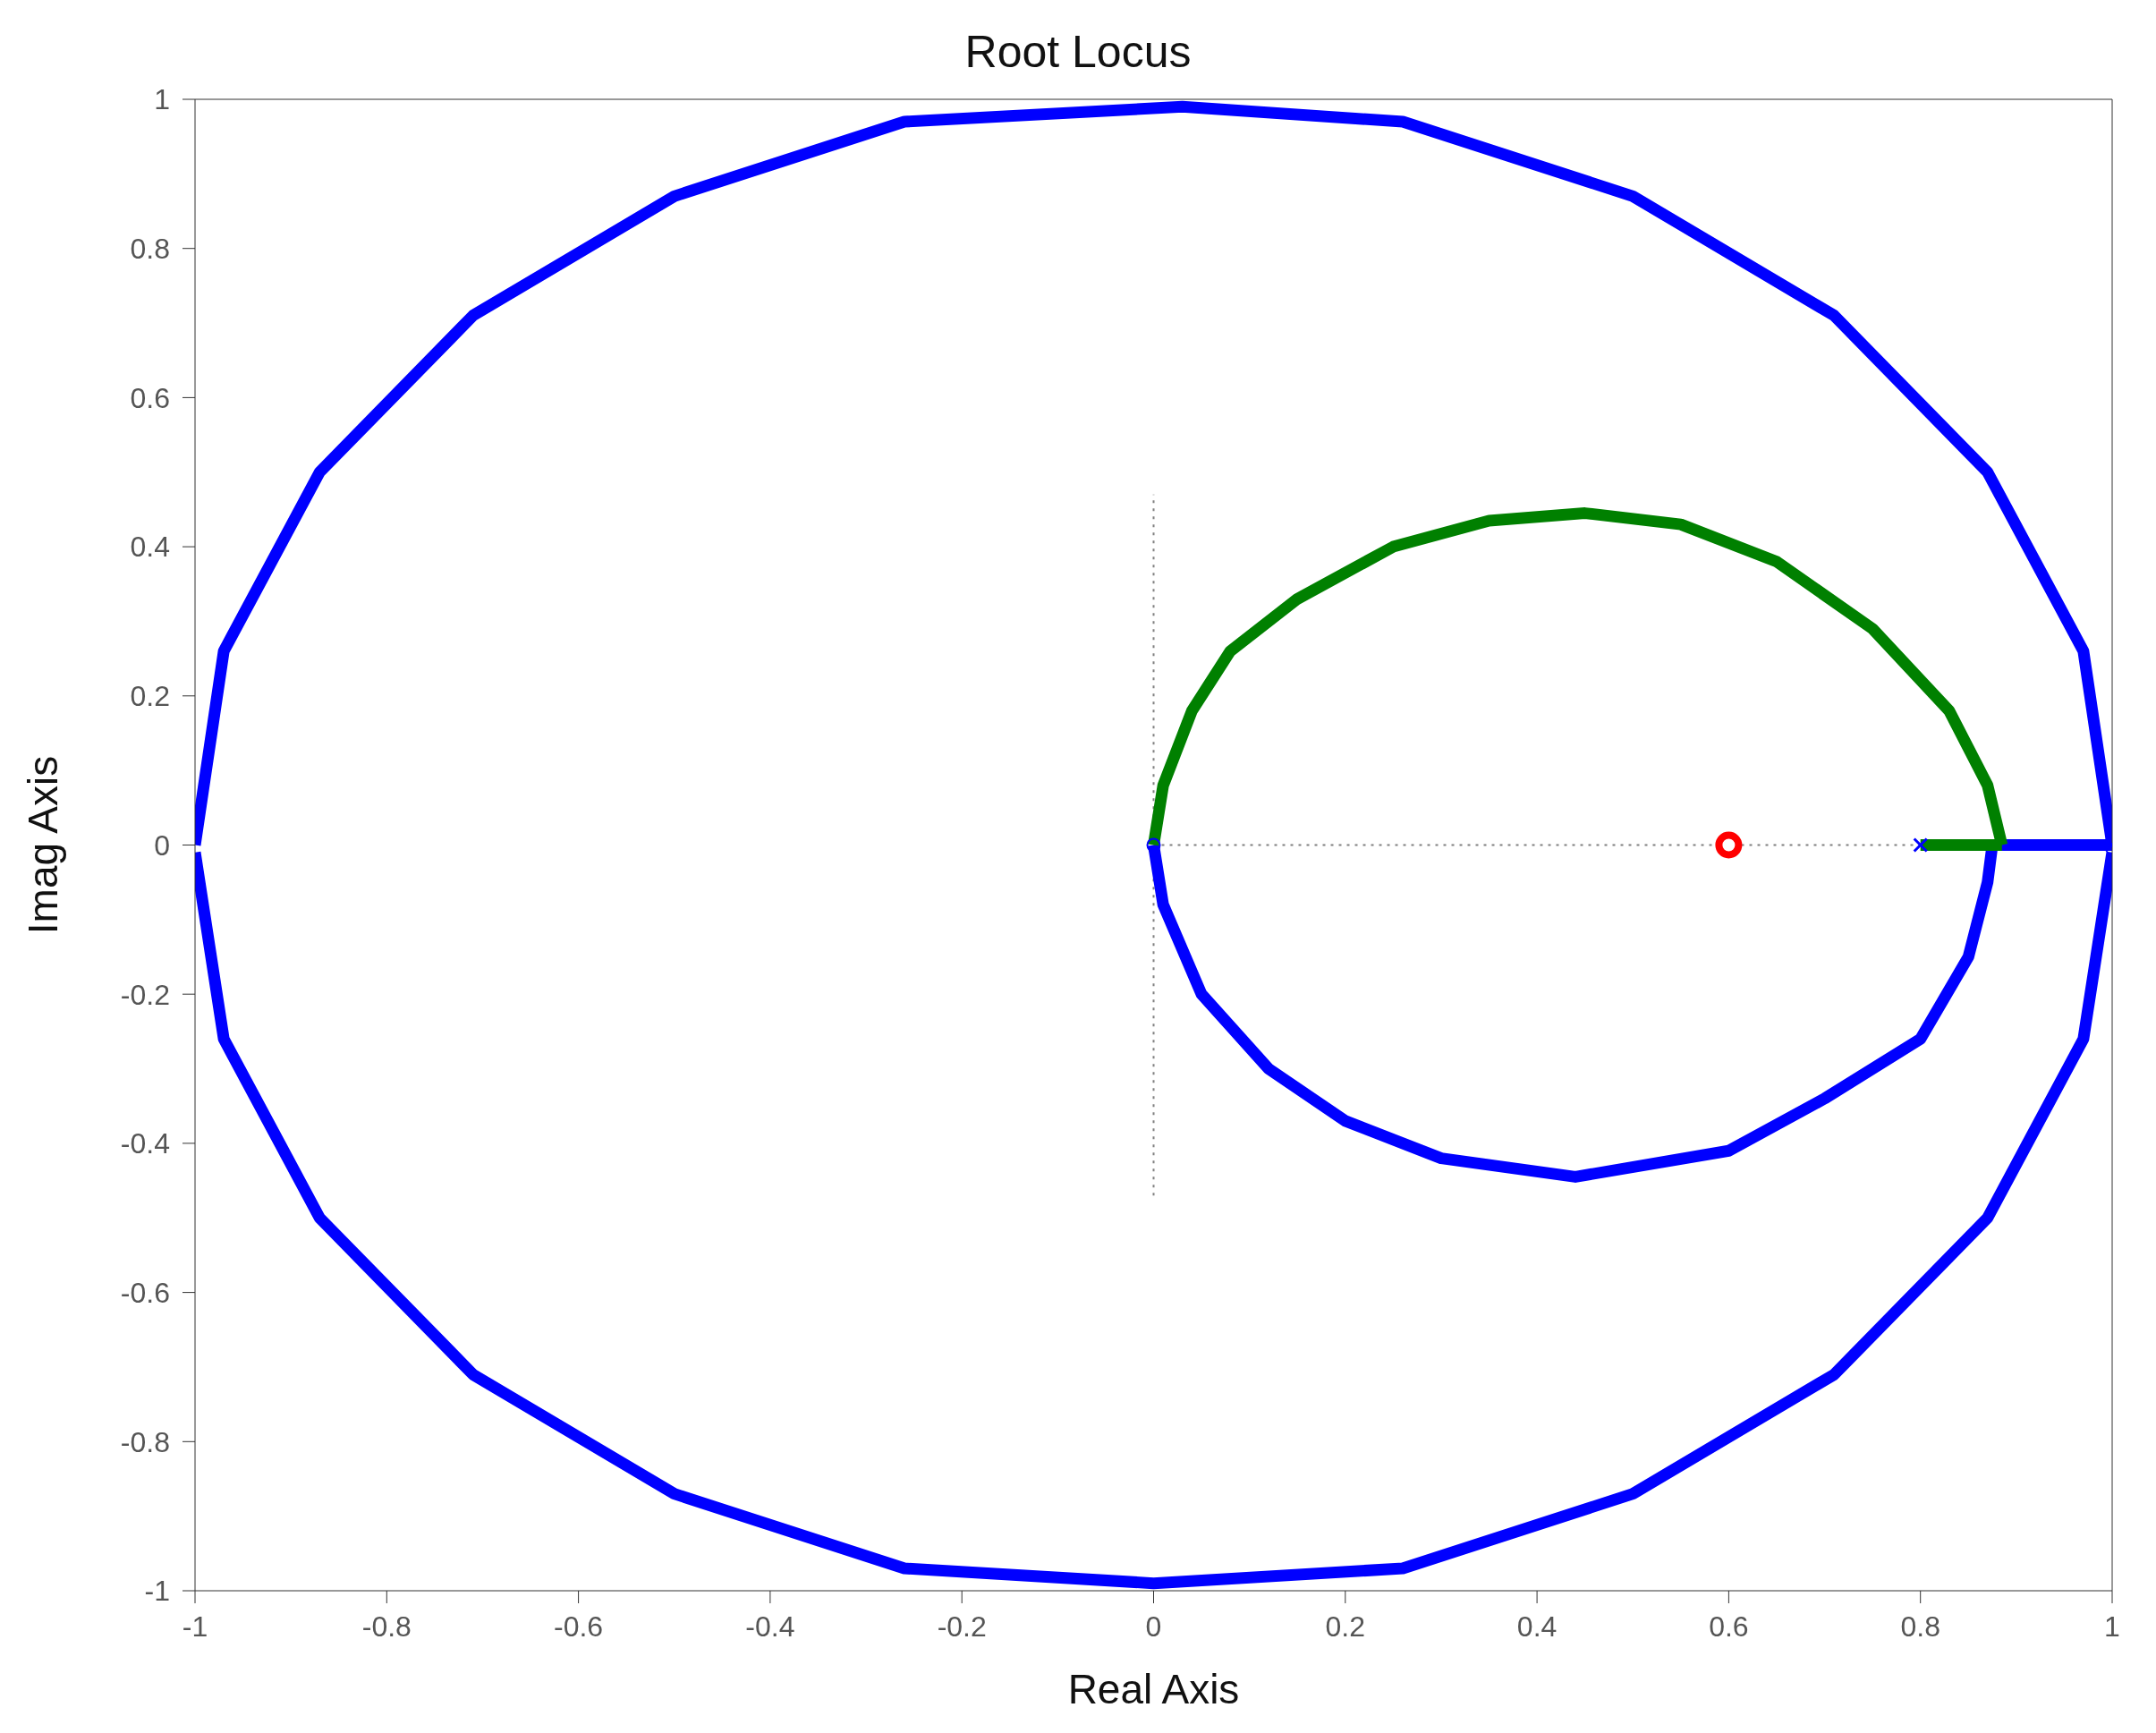 This screenshot has width=2156, height=1733. I want to click on x-tick-label: -0.8, so click(386, 1626).